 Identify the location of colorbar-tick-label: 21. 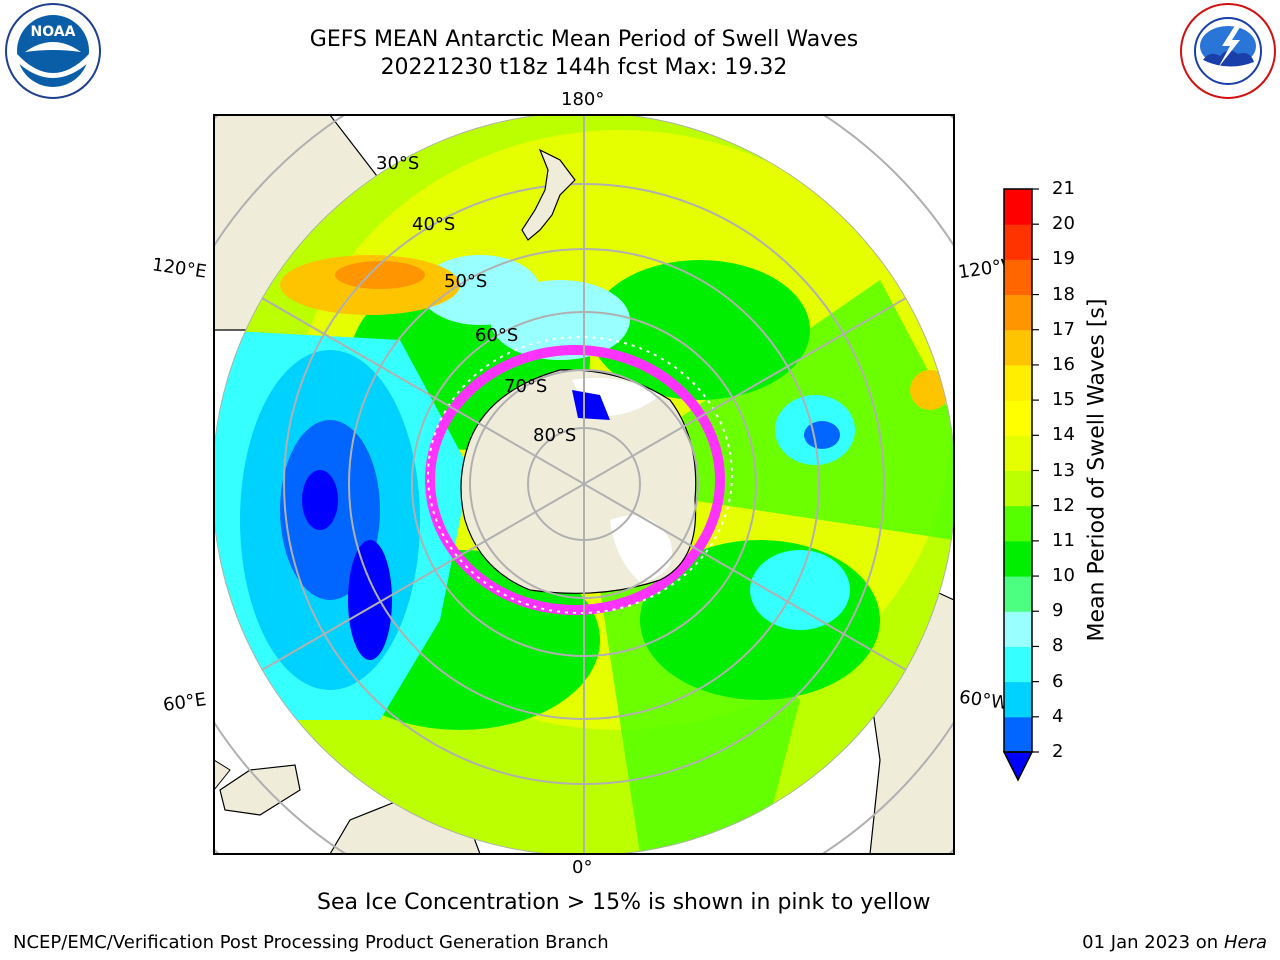
(1063, 188).